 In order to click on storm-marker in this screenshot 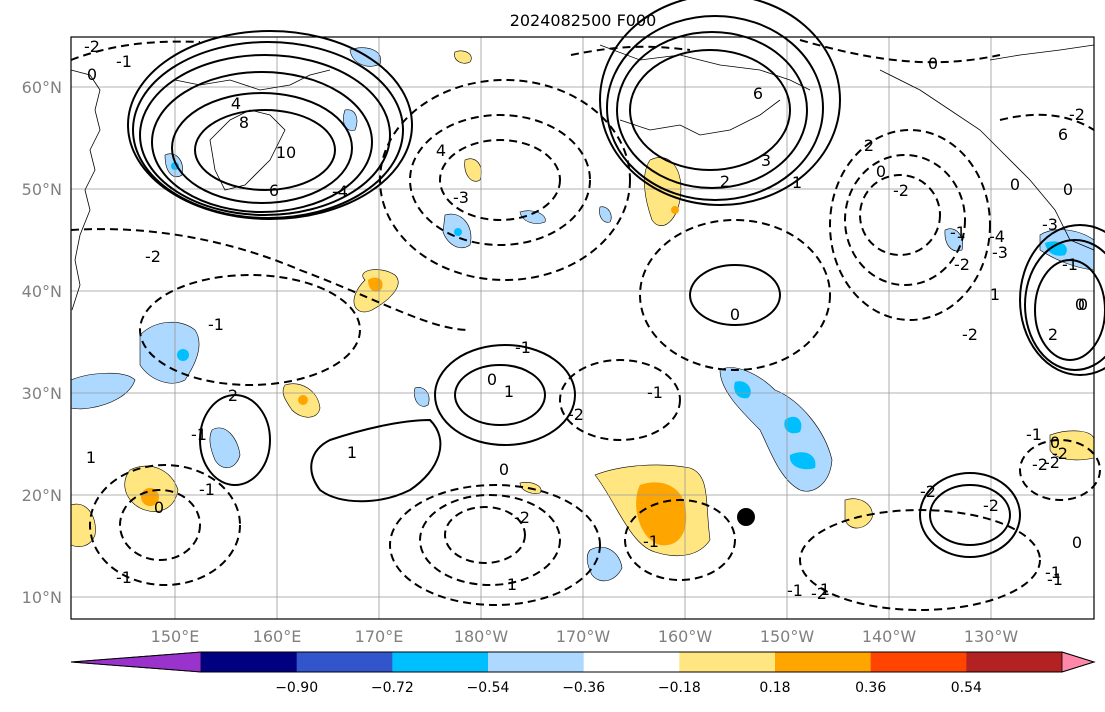, I will do `click(746, 517)`.